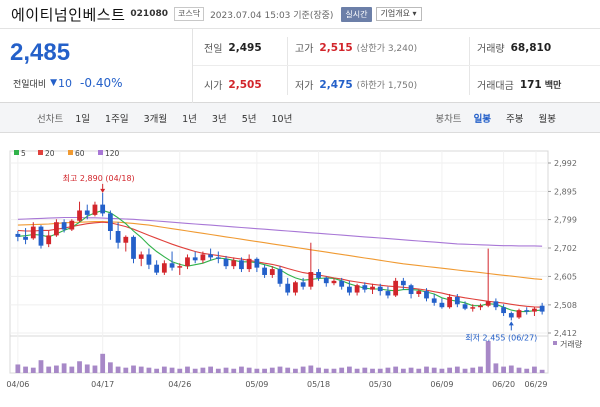 The image size is (600, 407). I want to click on period-10y: 10년, so click(282, 119).